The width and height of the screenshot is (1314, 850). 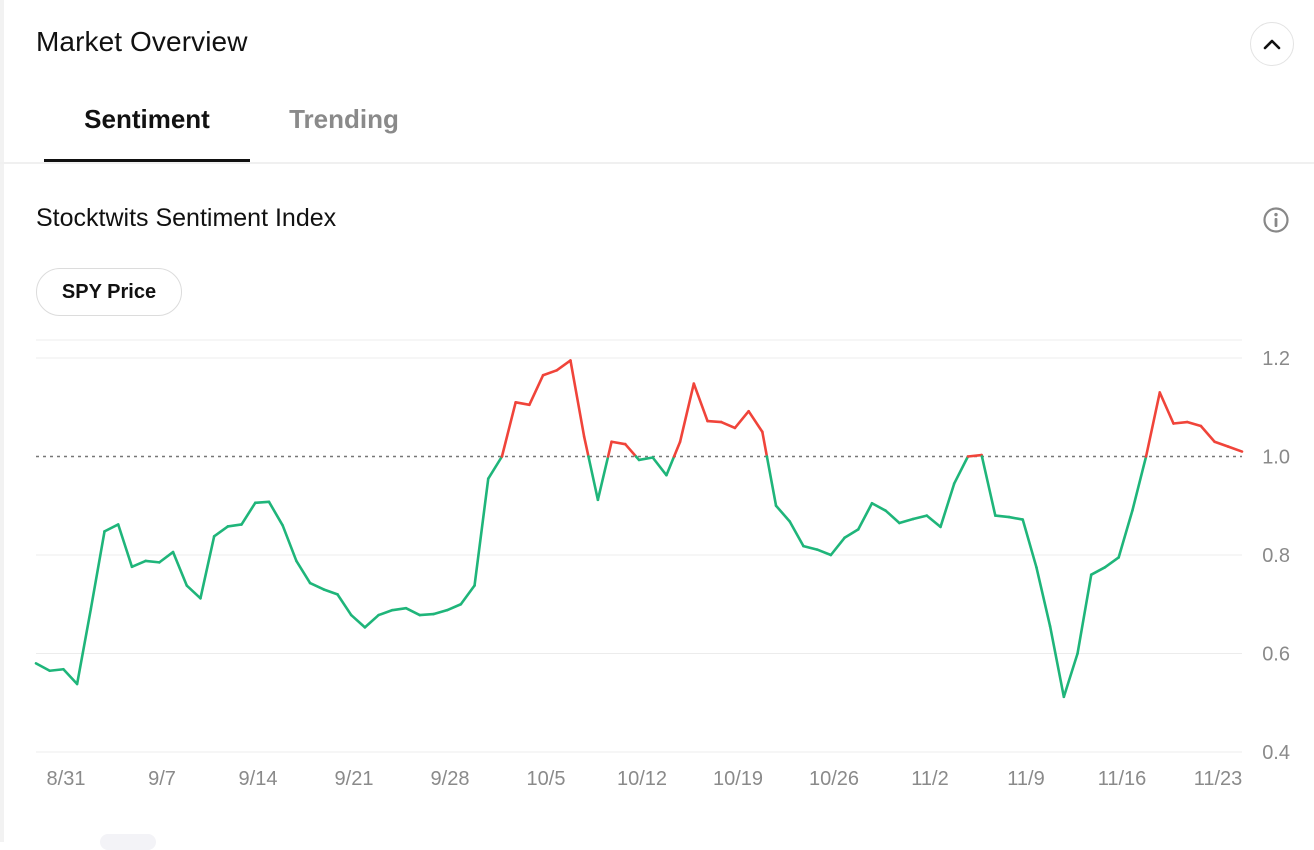 I want to click on x-tick-label: 10/12, so click(x=642, y=779).